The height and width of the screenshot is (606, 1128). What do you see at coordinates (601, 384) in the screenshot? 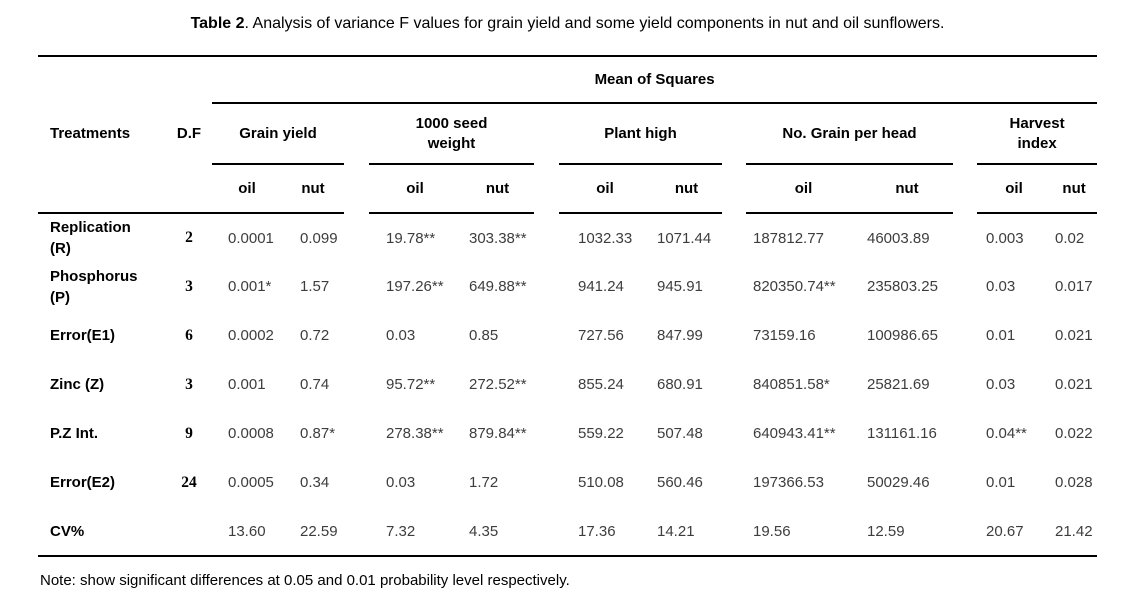
I see `value-cell: 855.24` at bounding box center [601, 384].